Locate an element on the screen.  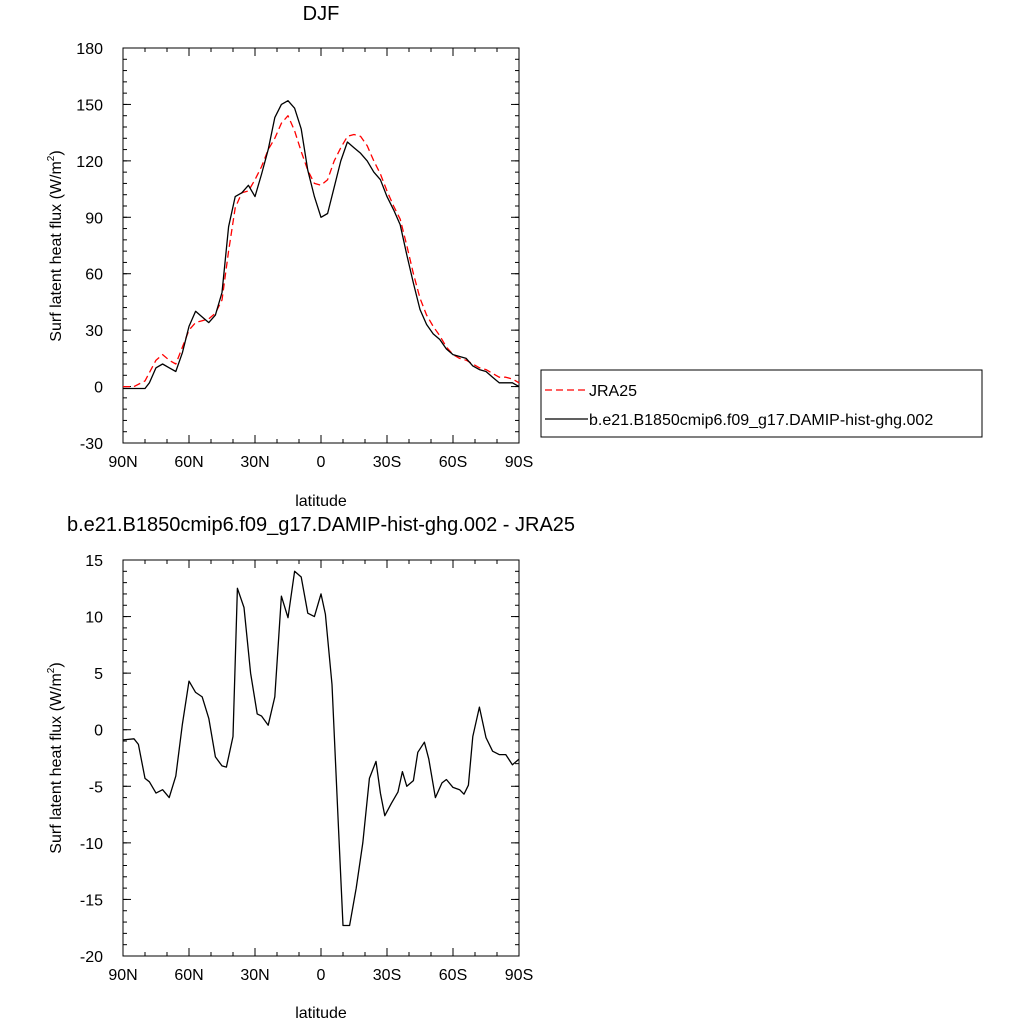
top-y-tick-label: 120 is located at coordinates (89, 162).